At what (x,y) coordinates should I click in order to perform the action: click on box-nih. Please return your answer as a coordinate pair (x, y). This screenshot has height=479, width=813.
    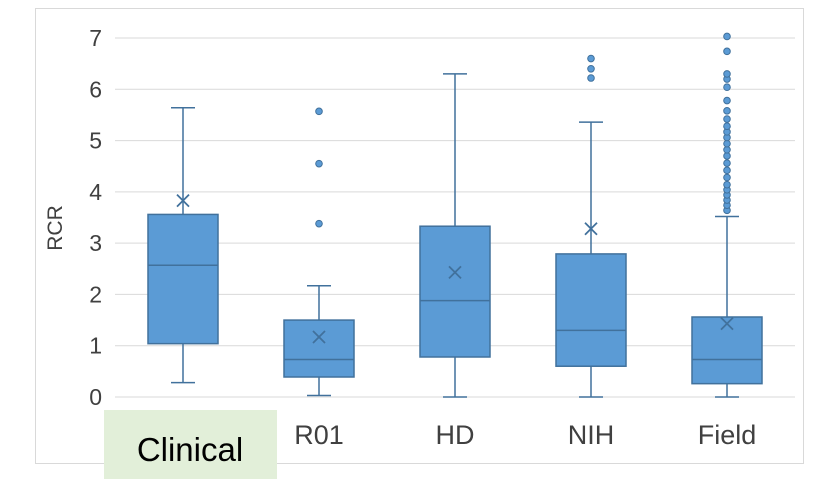
    Looking at the image, I should click on (591, 226).